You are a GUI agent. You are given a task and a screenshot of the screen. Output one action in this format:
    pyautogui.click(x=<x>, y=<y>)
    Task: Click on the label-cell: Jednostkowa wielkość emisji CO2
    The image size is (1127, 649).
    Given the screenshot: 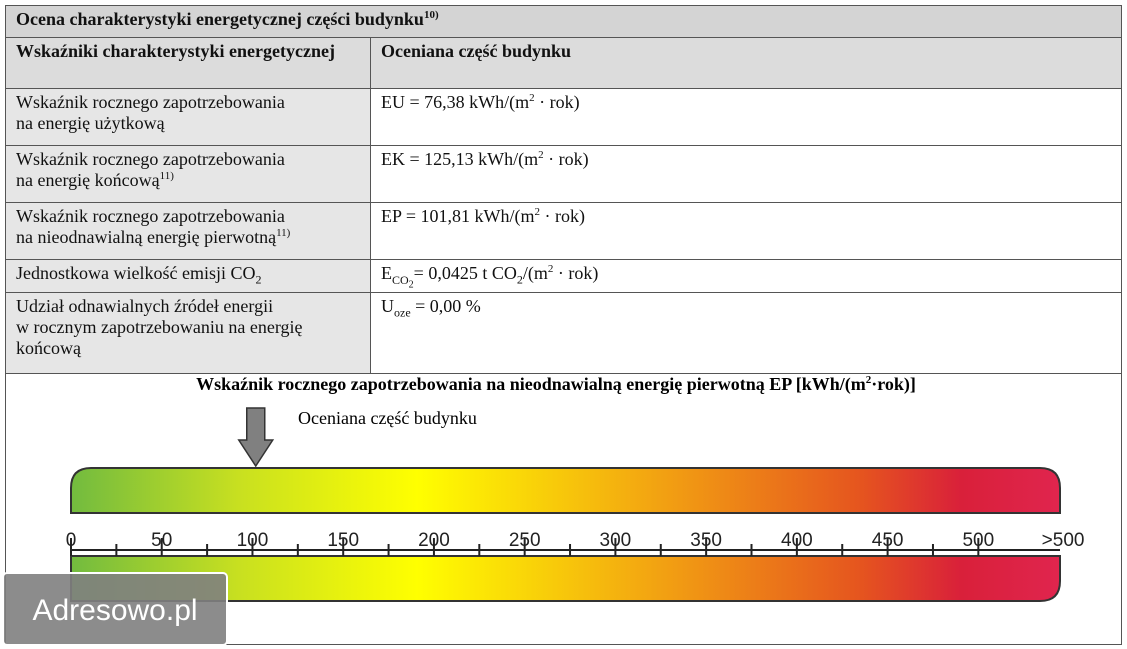 What is the action you would take?
    pyautogui.click(x=188, y=276)
    